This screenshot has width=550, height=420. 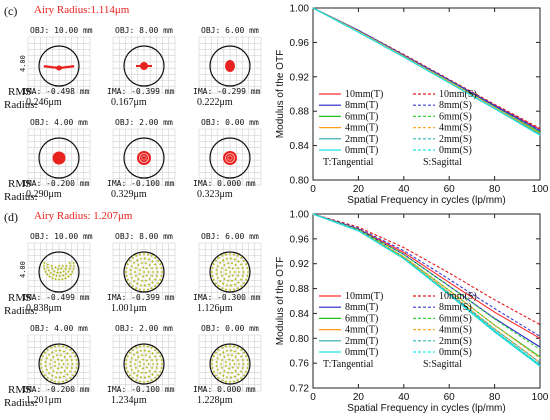 What do you see at coordinates (361, 341) in the screenshot?
I see `legend-entry: 2mm(T)` at bounding box center [361, 341].